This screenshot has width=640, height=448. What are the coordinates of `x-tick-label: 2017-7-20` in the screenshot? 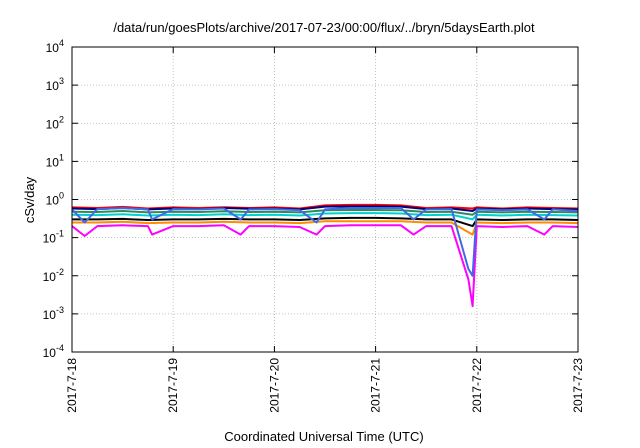 It's located at (274, 385).